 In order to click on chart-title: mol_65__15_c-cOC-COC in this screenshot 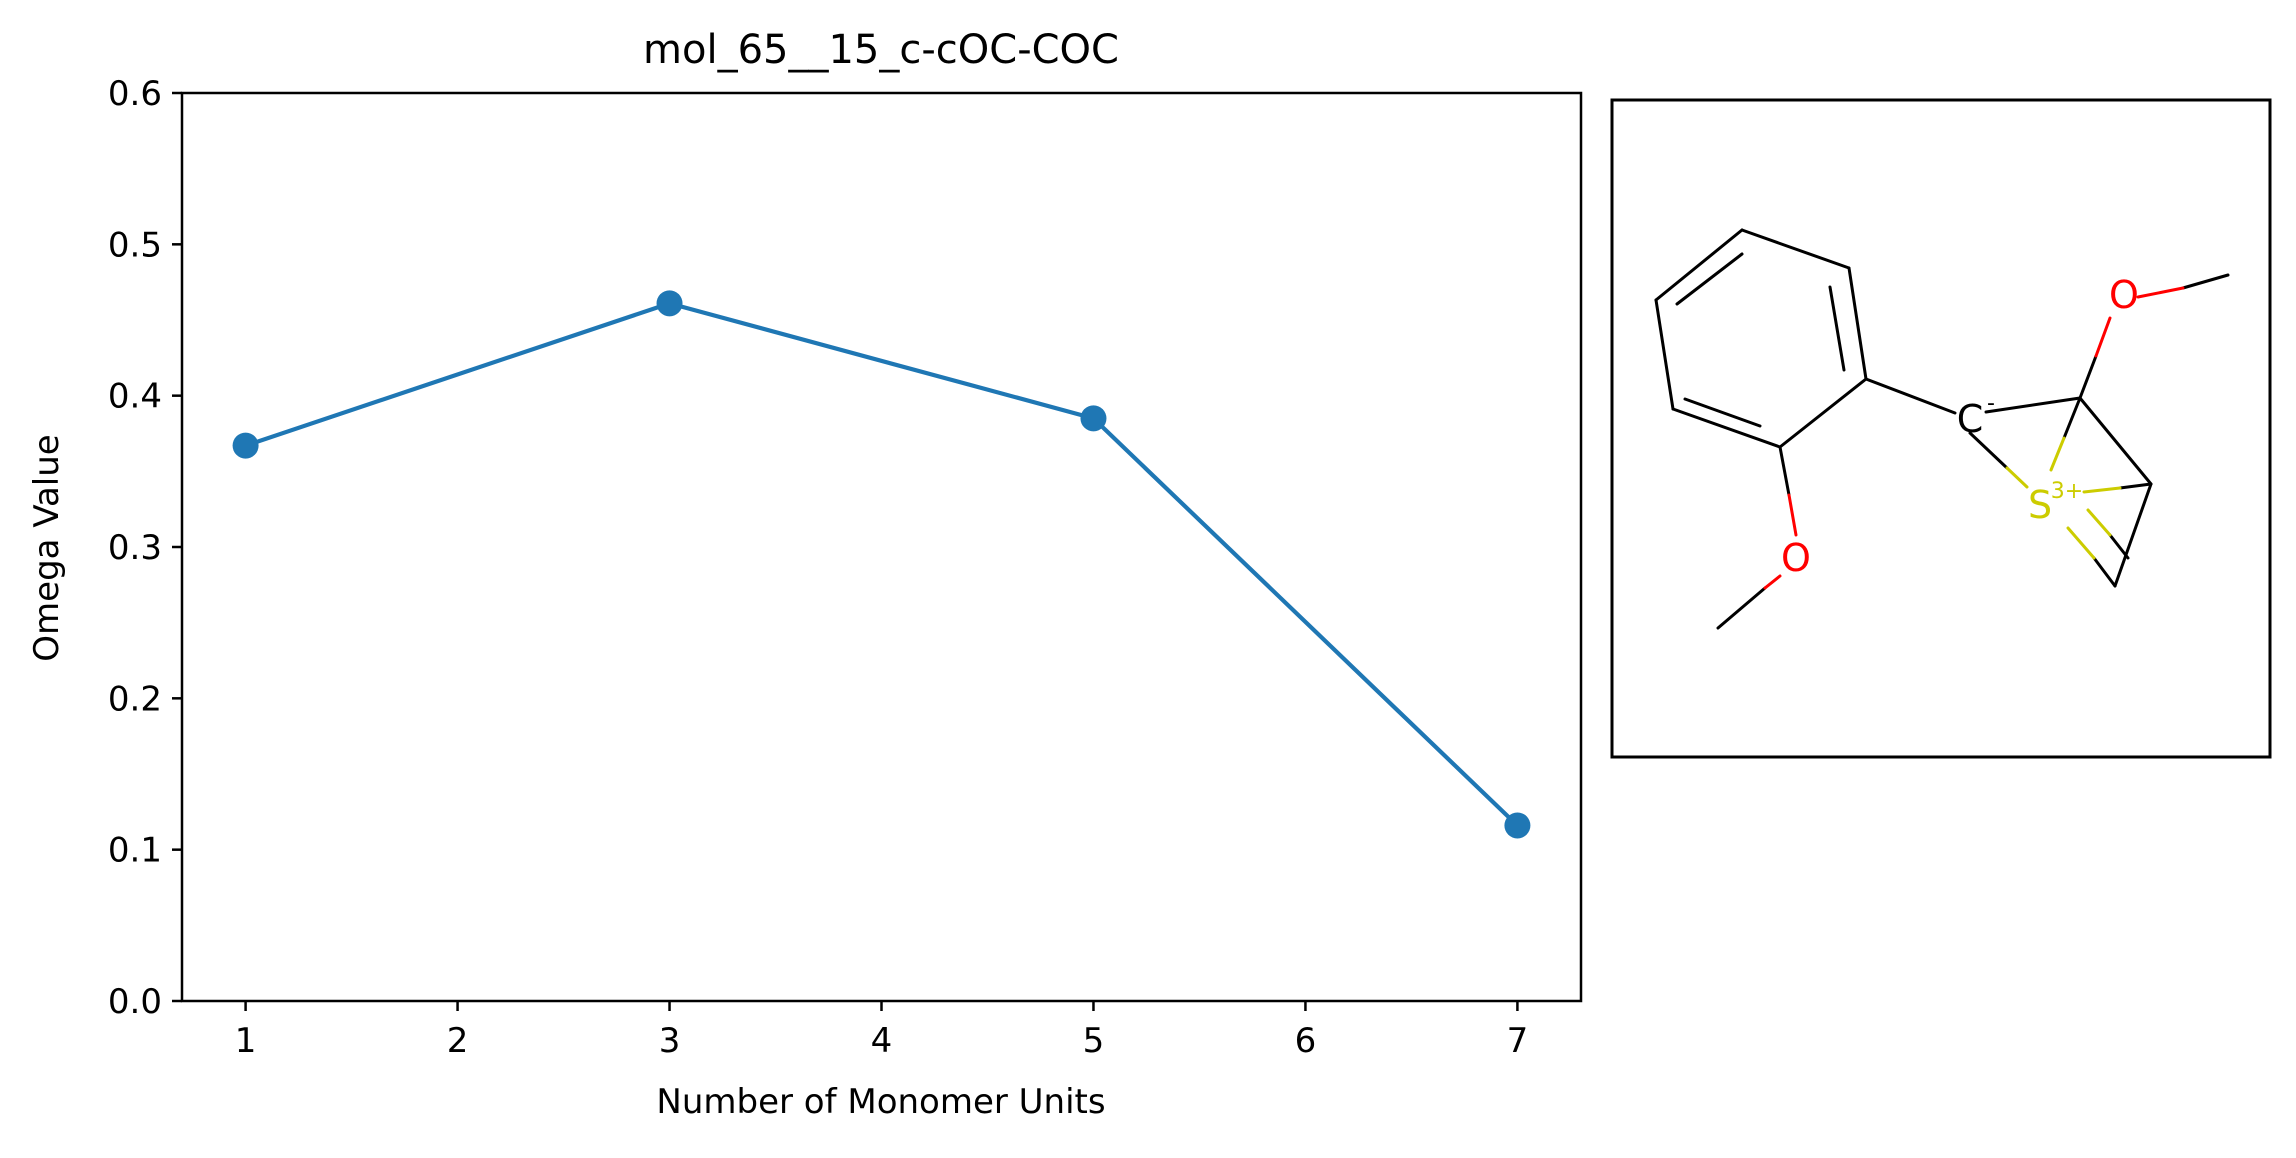, I will do `click(881, 50)`.